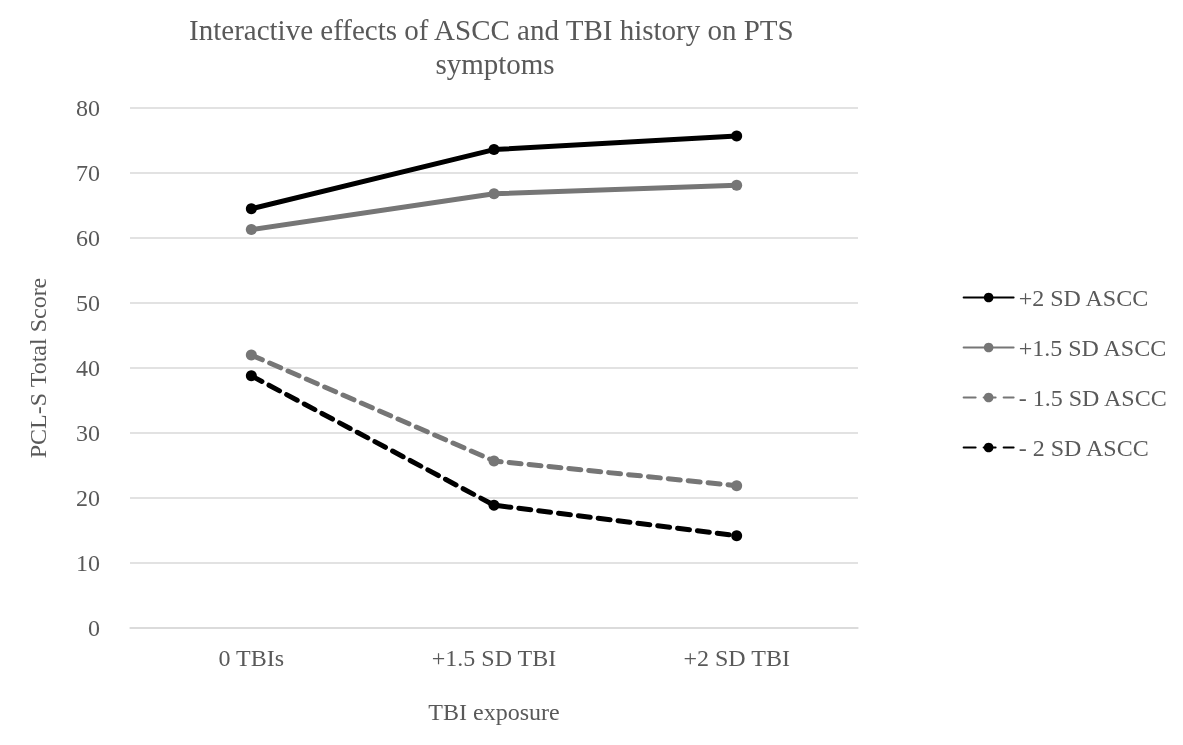  I want to click on x-axis-title: TBI exposure, so click(494, 712).